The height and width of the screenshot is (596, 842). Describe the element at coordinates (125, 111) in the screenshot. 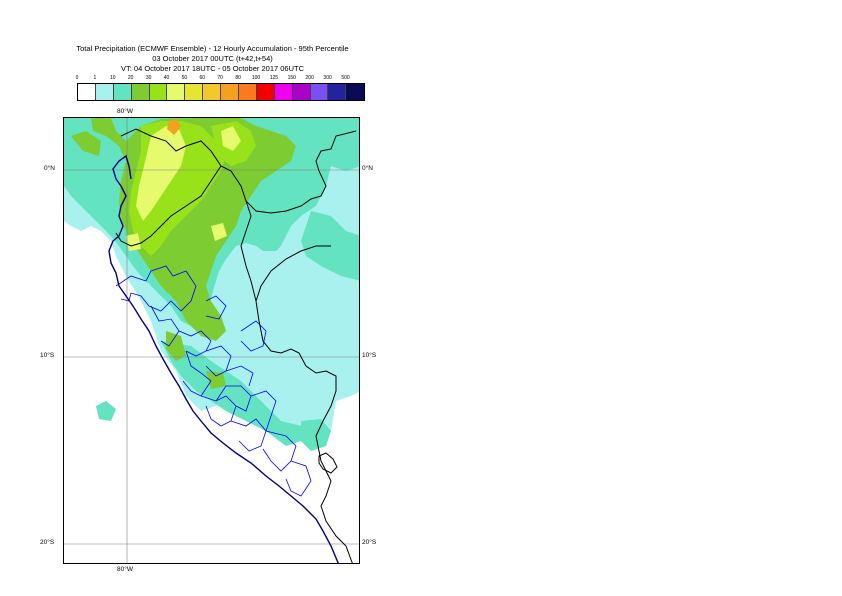

I see `lon-label-top: 80°W` at that location.